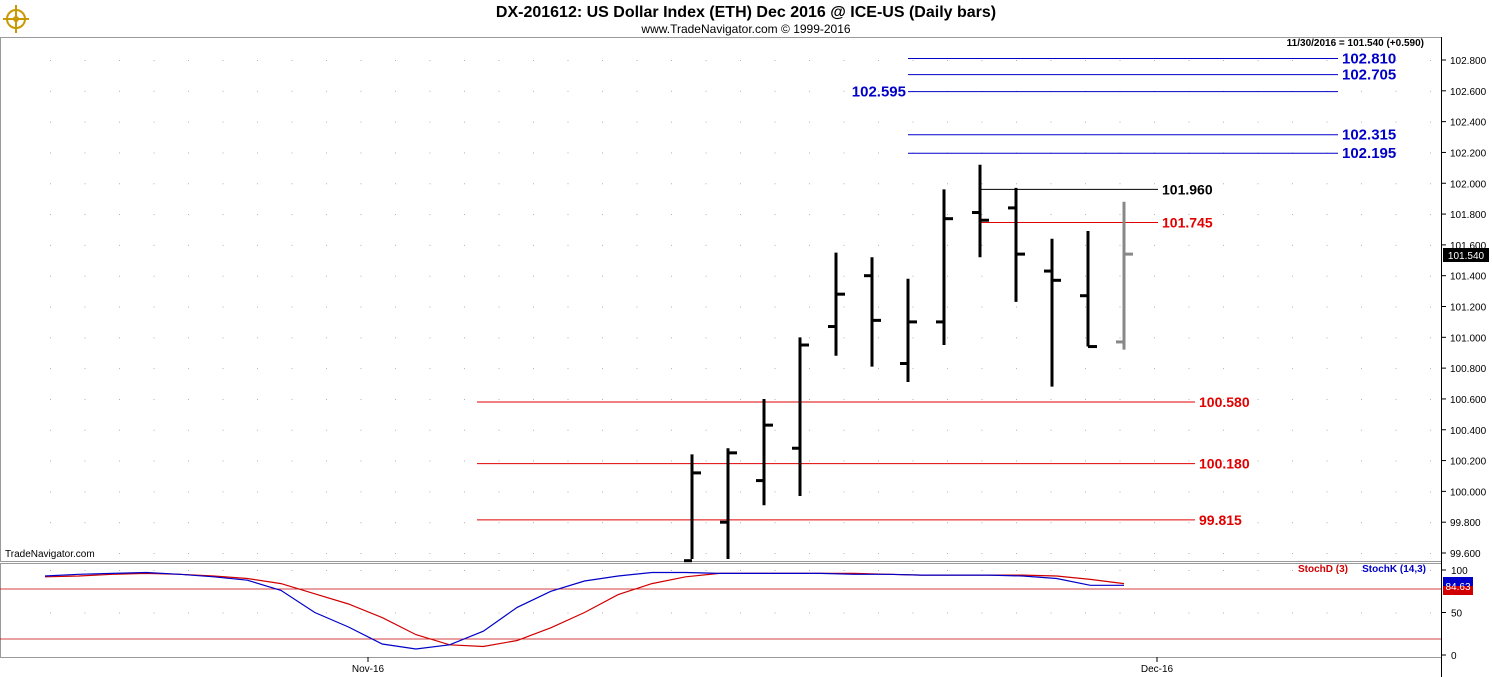  What do you see at coordinates (1468, 431) in the screenshot?
I see `price-tick-label: 100.400` at bounding box center [1468, 431].